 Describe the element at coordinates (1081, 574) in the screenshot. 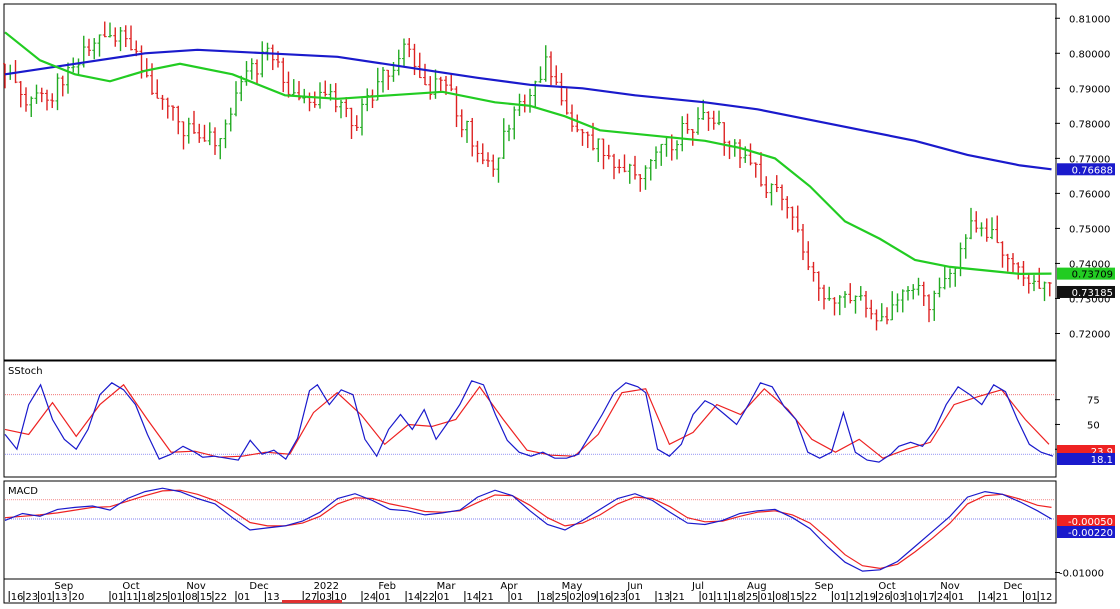

I see `macd-y-tick-label: -0.01000` at that location.